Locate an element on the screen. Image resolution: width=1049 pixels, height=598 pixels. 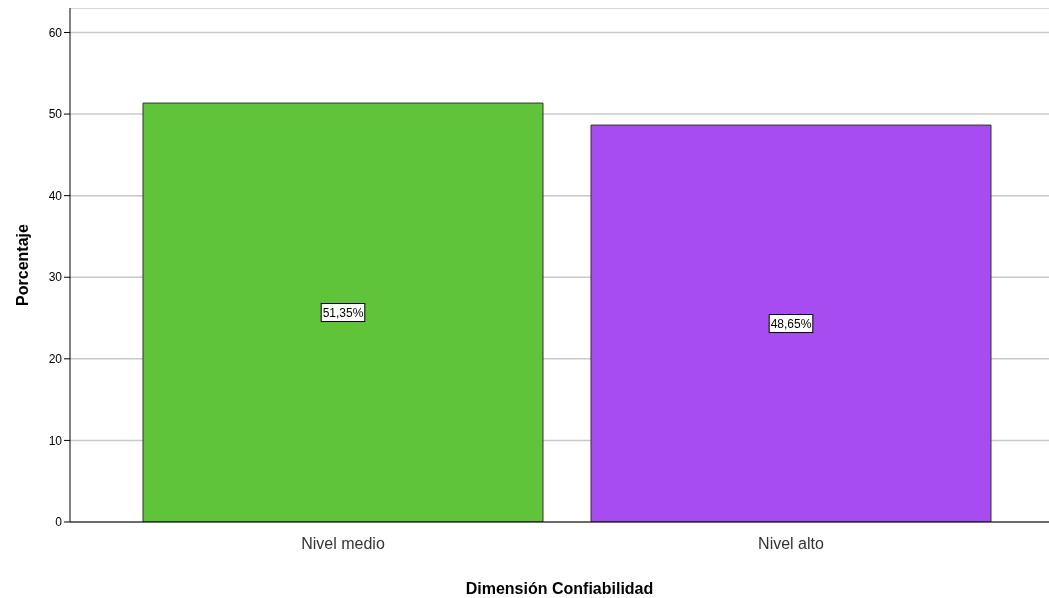
x-tick-label: Nivel medio is located at coordinates (343, 544).